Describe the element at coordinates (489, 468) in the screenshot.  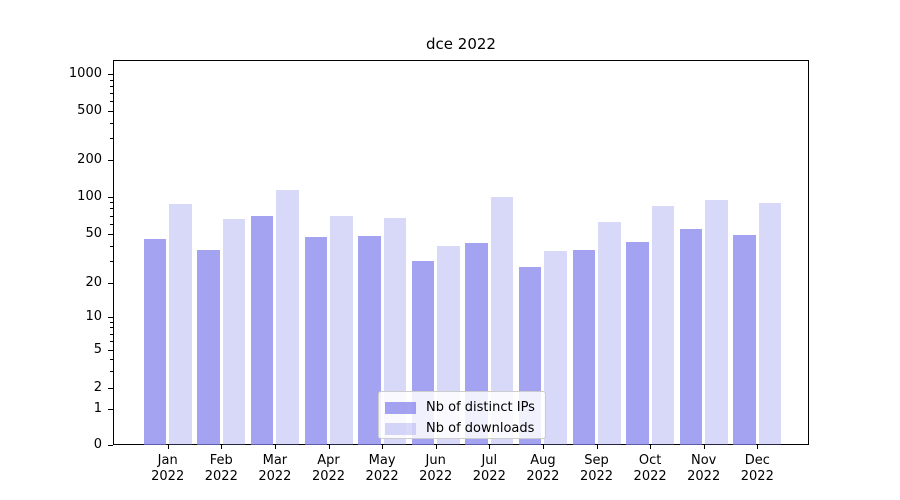
I see `x-tick-label-jul-2022: Jul 2022` at that location.